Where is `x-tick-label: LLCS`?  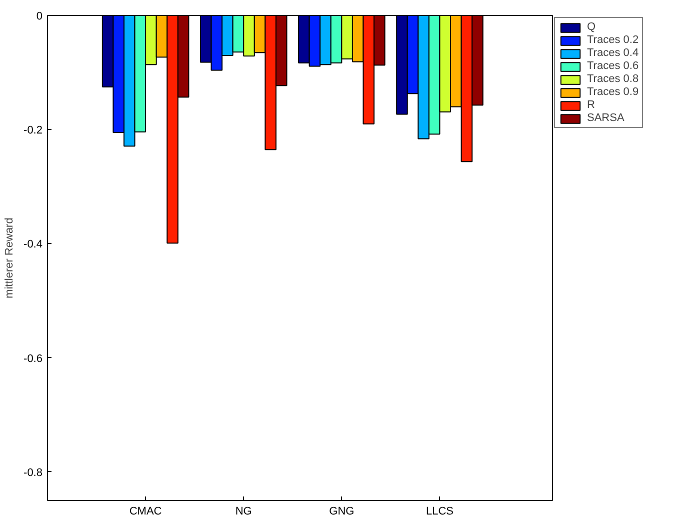
x-tick-label: LLCS is located at coordinates (440, 512).